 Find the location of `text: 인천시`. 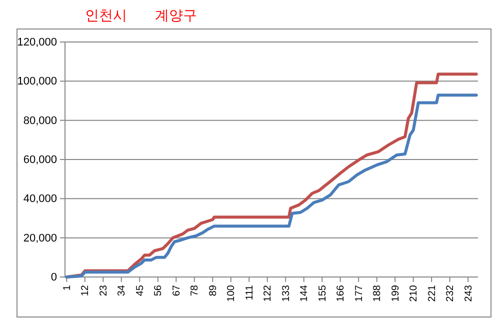

text: 인천시 is located at coordinates (106, 15).